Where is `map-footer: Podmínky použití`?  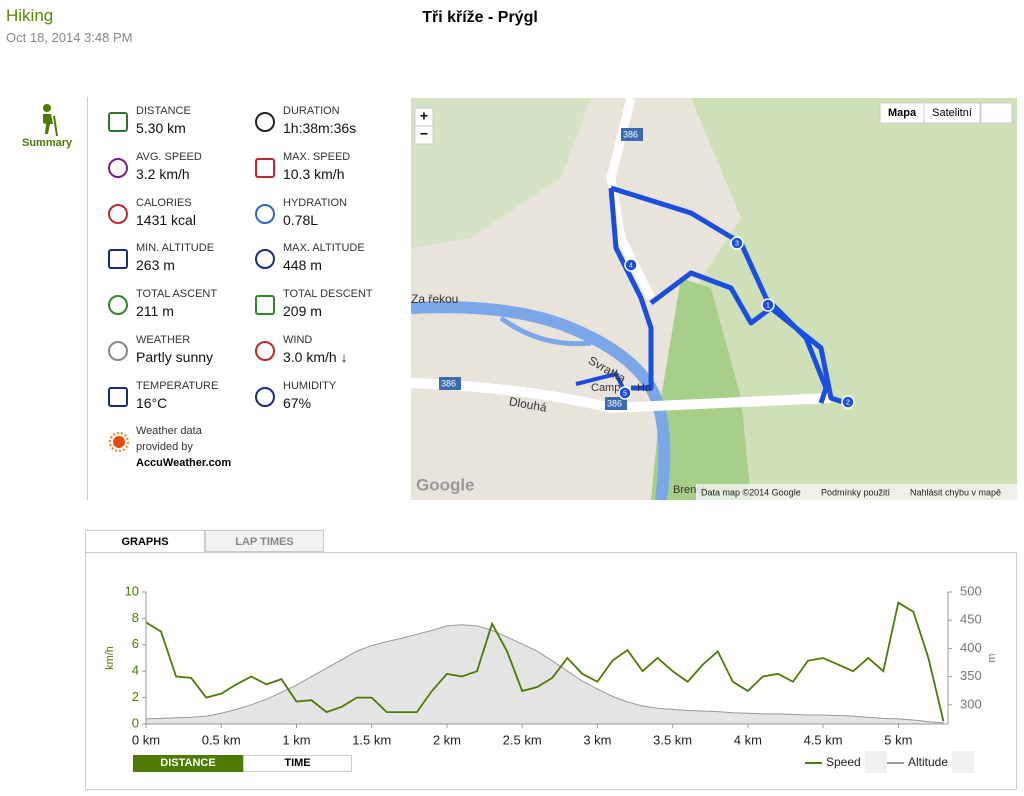
map-footer: Podmínky použití is located at coordinates (856, 492).